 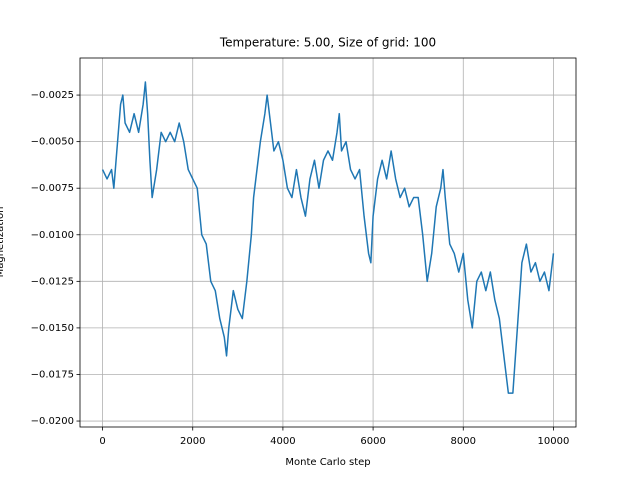 I want to click on x-tick-label: 10000, so click(x=554, y=441).